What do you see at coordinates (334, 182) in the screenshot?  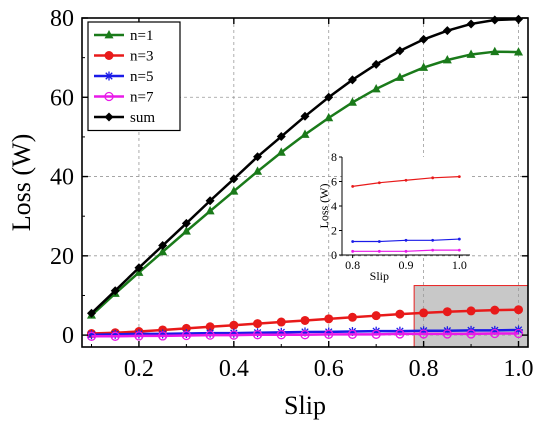 I see `inset-y-tick-label: 6` at bounding box center [334, 182].